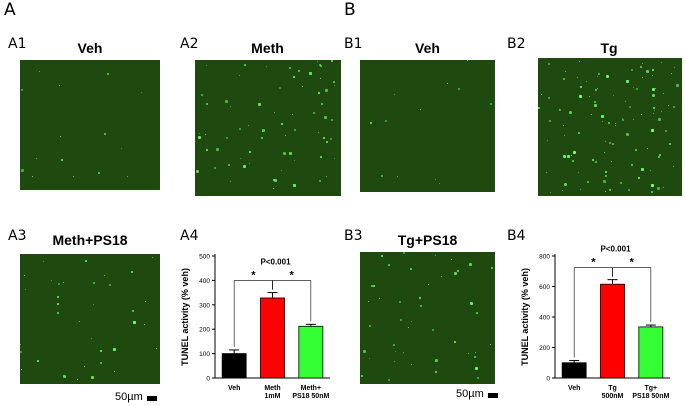 The height and width of the screenshot is (406, 685). Describe the element at coordinates (470, 394) in the screenshot. I see `scalebar-label-b: 50µm` at that location.